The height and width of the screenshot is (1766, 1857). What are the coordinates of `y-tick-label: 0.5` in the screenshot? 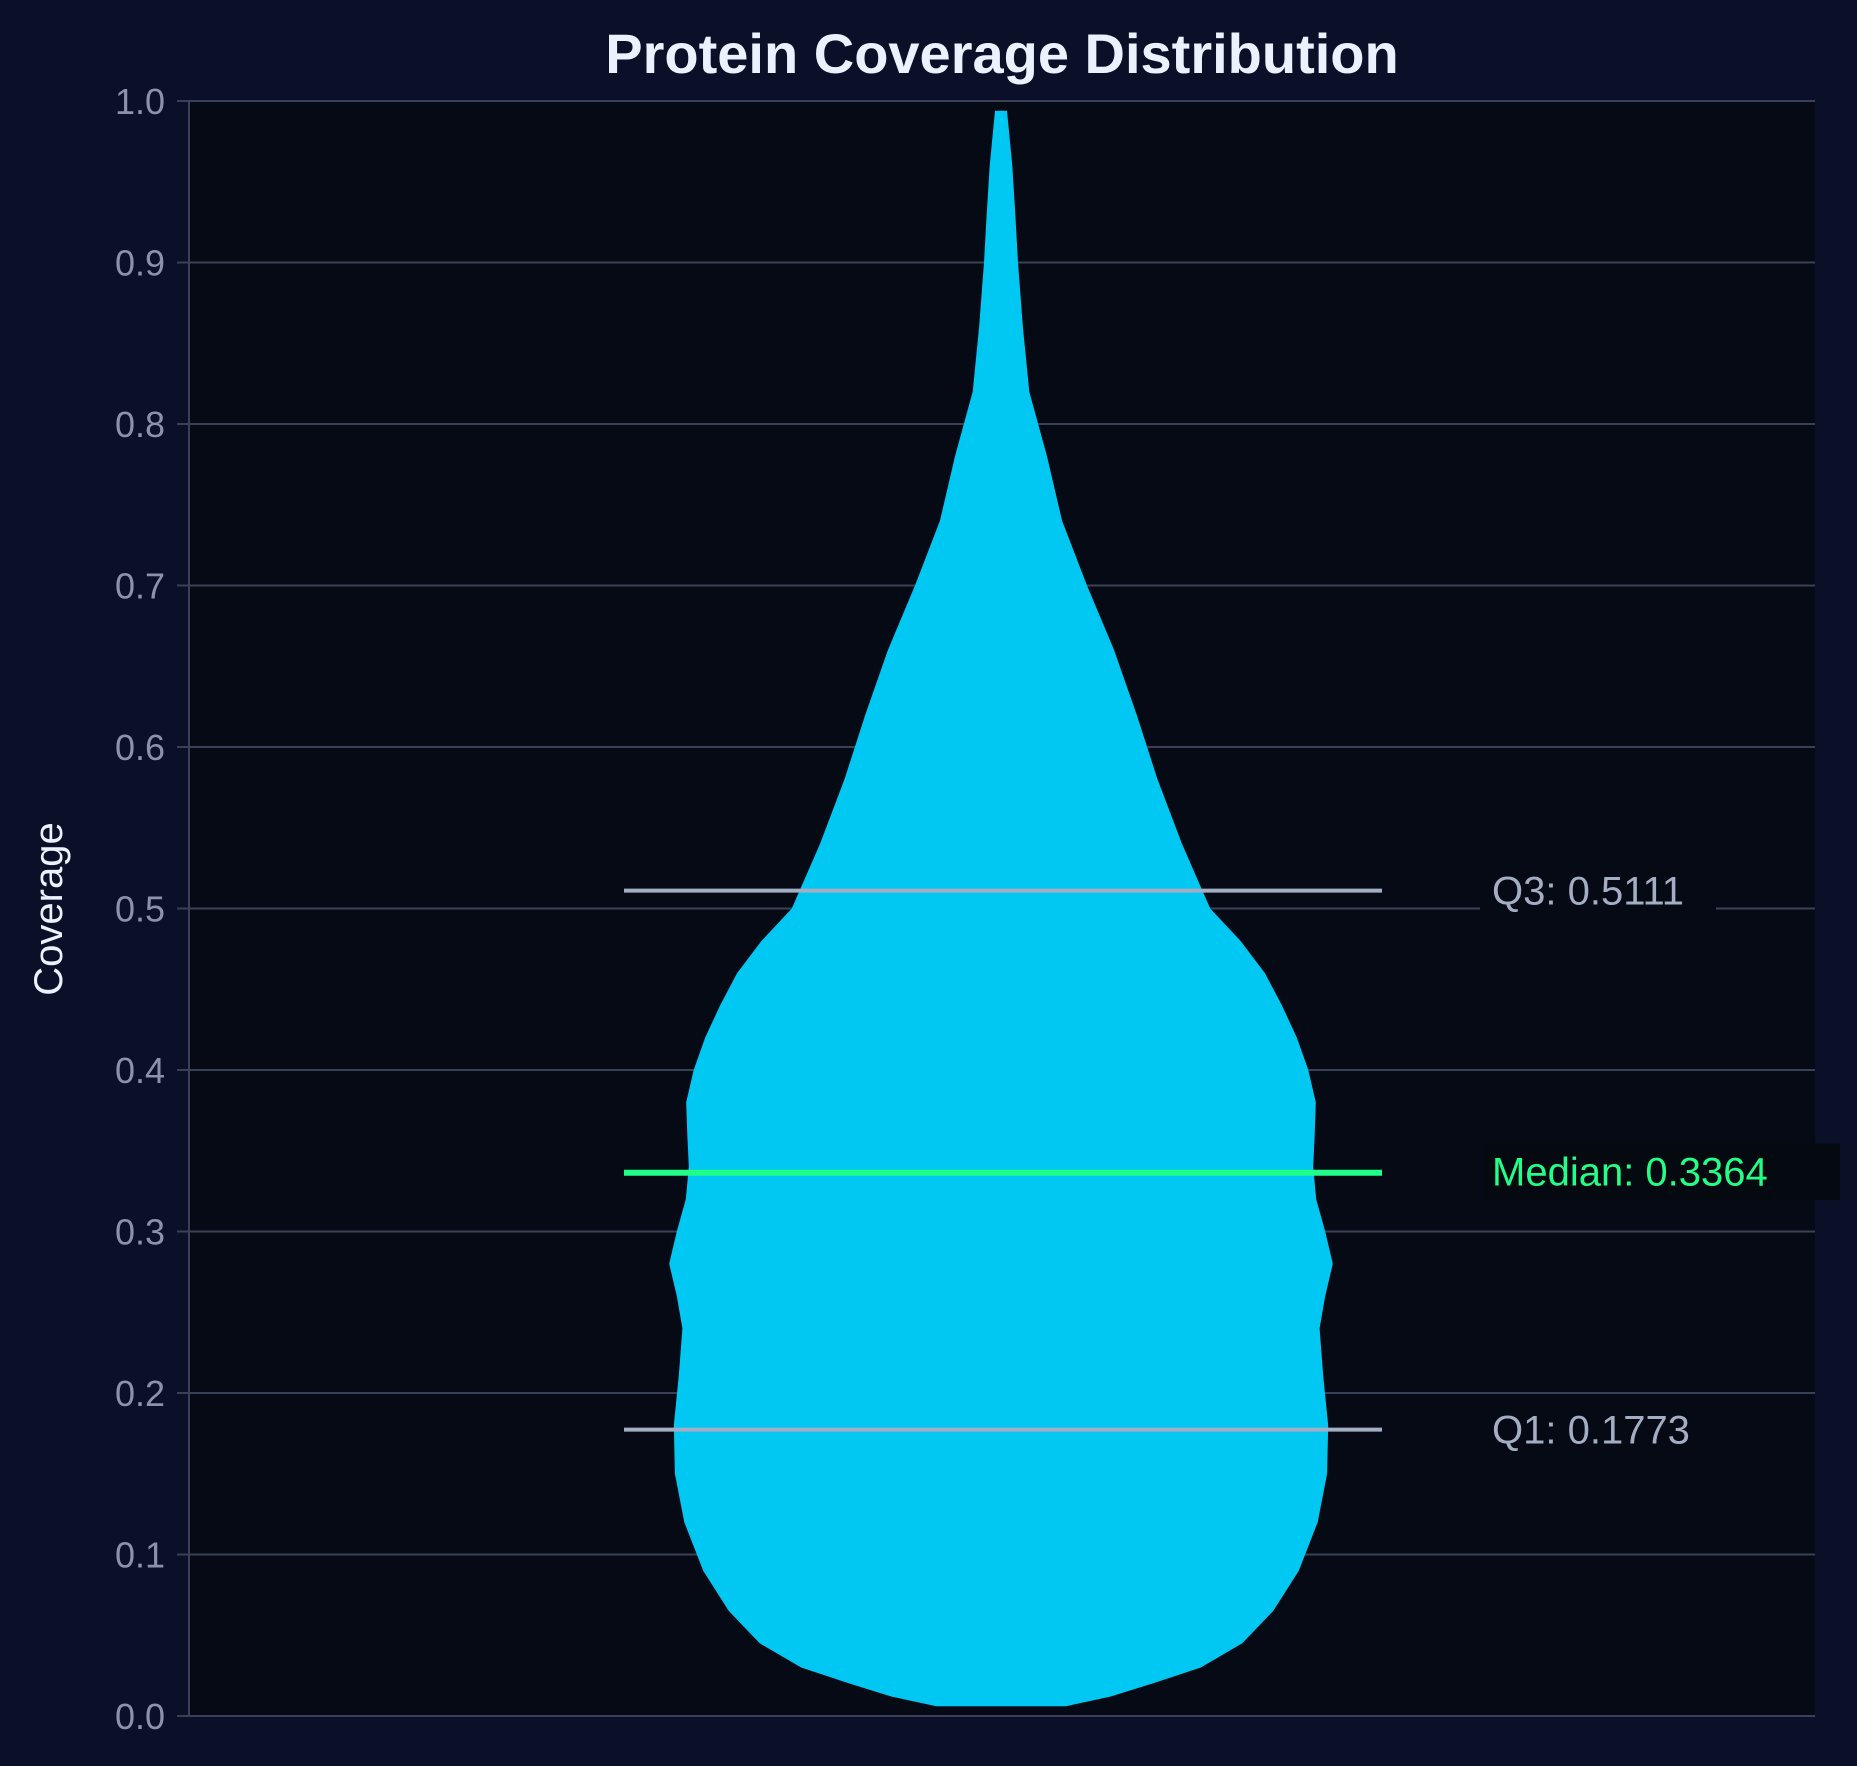 It's located at (140, 909).